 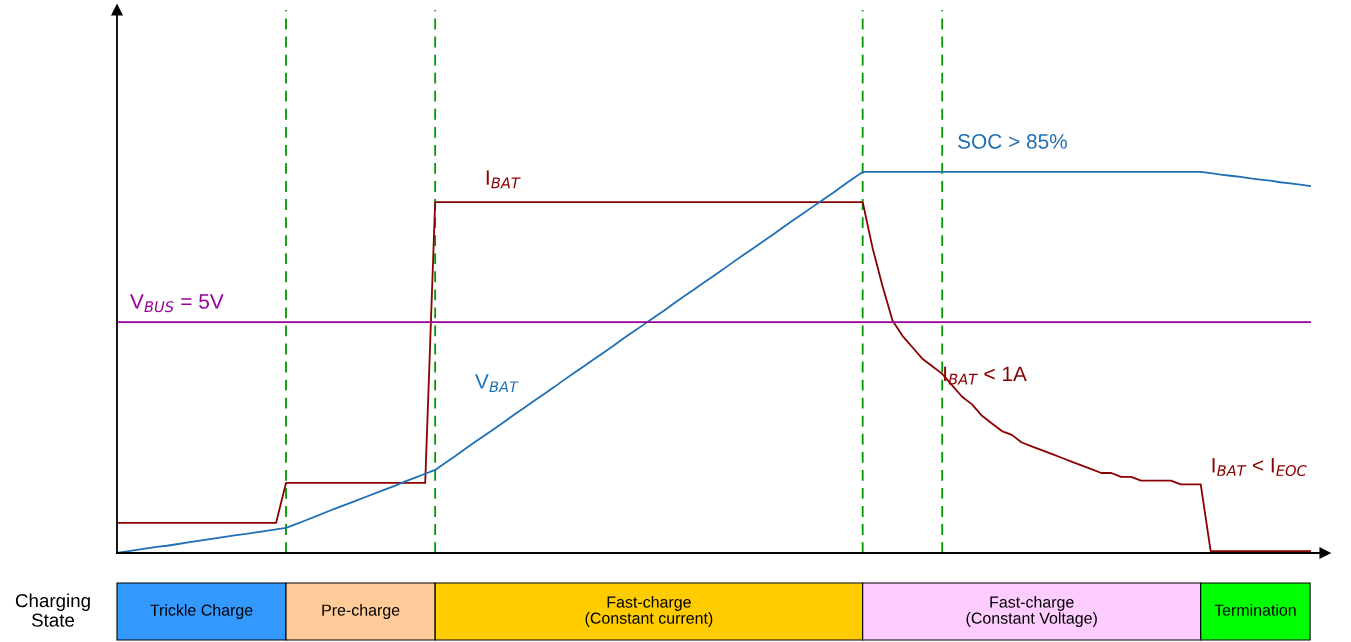 What do you see at coordinates (1012, 141) in the screenshot?
I see `text: SOC > 85%` at bounding box center [1012, 141].